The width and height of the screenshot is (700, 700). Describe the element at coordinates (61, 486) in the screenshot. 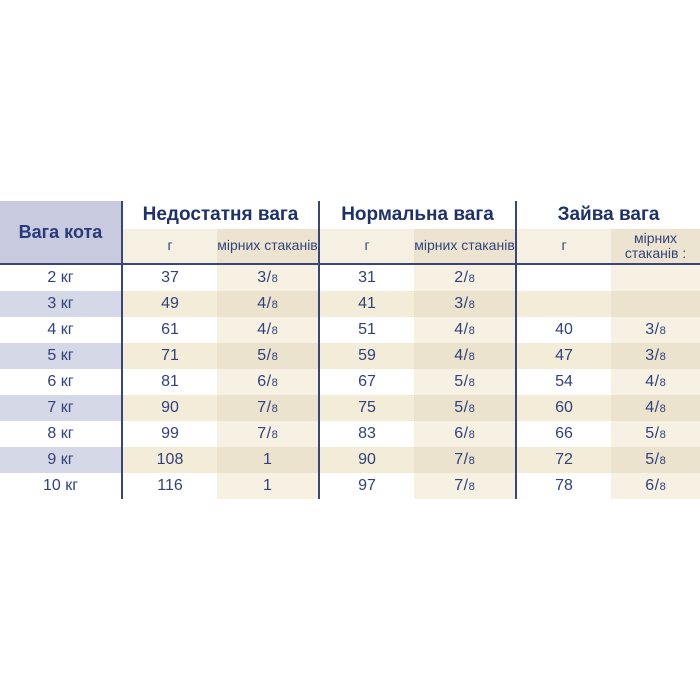

I see `weight-label: 10 кг` at that location.